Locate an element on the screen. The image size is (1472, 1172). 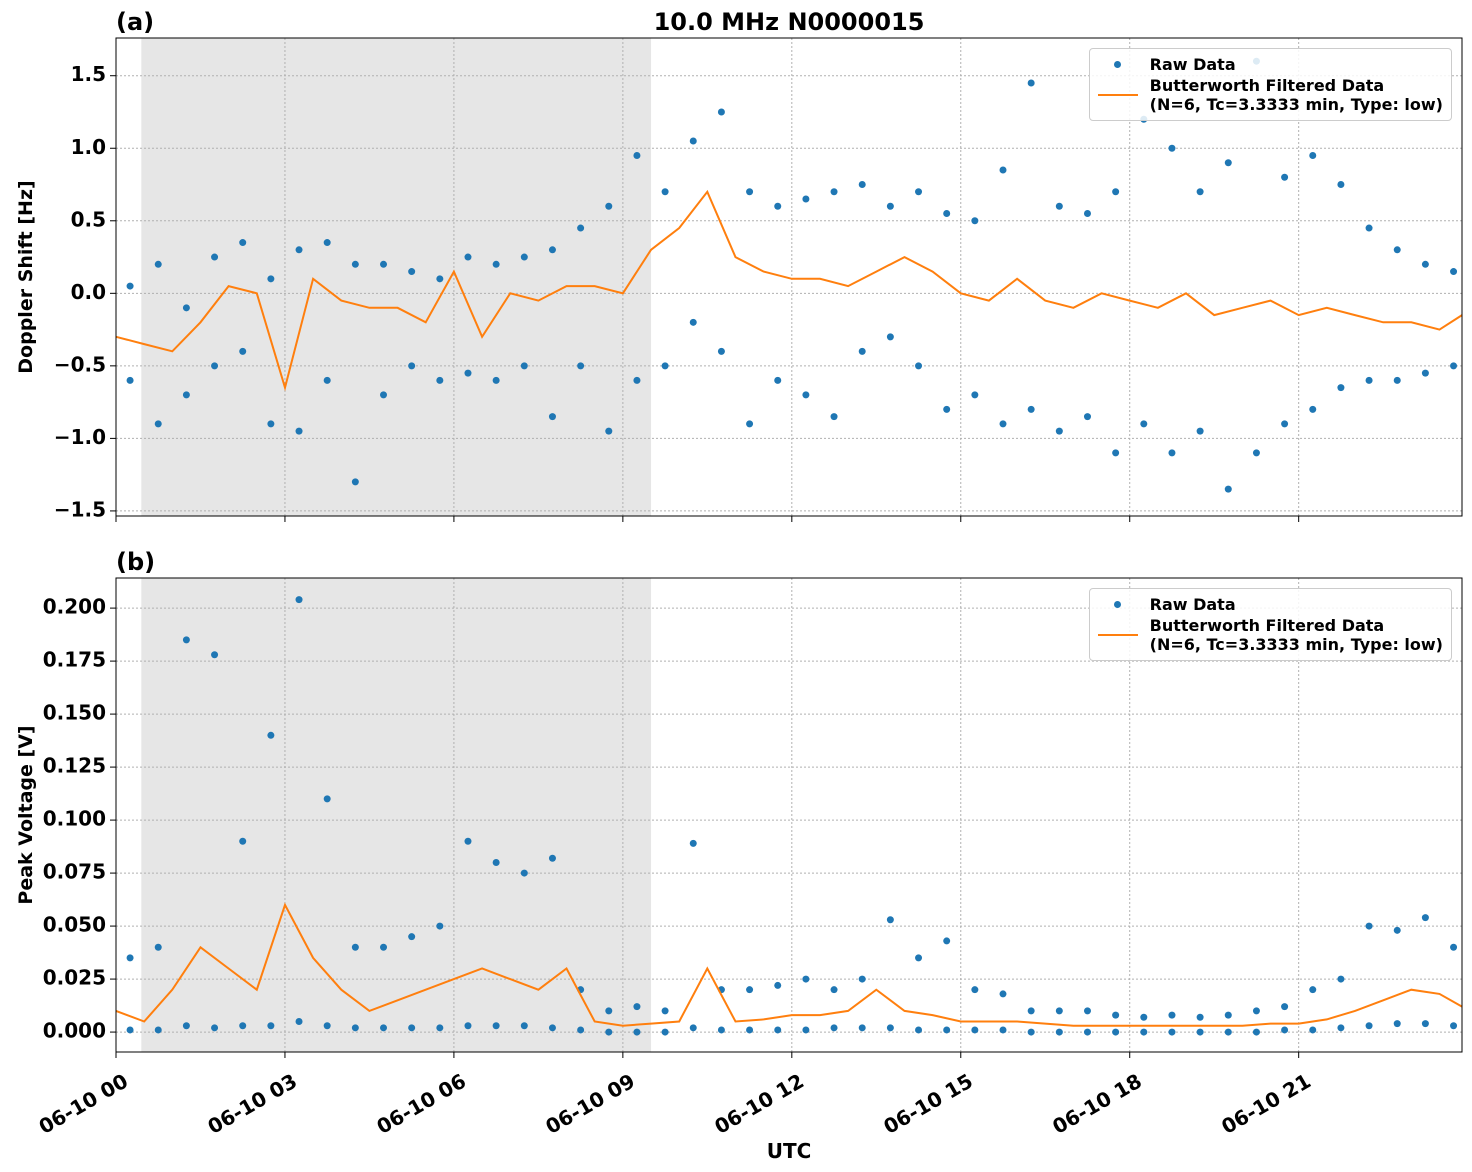
y-tick-label: 1.5 is located at coordinates (88, 74).